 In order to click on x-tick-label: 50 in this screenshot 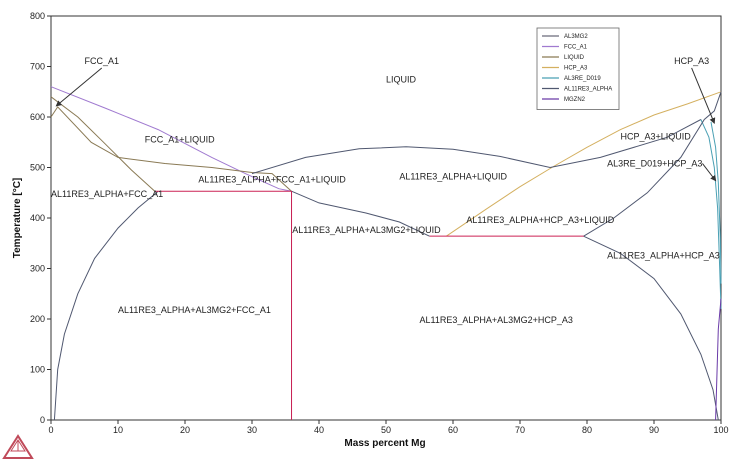, I will do `click(386, 430)`.